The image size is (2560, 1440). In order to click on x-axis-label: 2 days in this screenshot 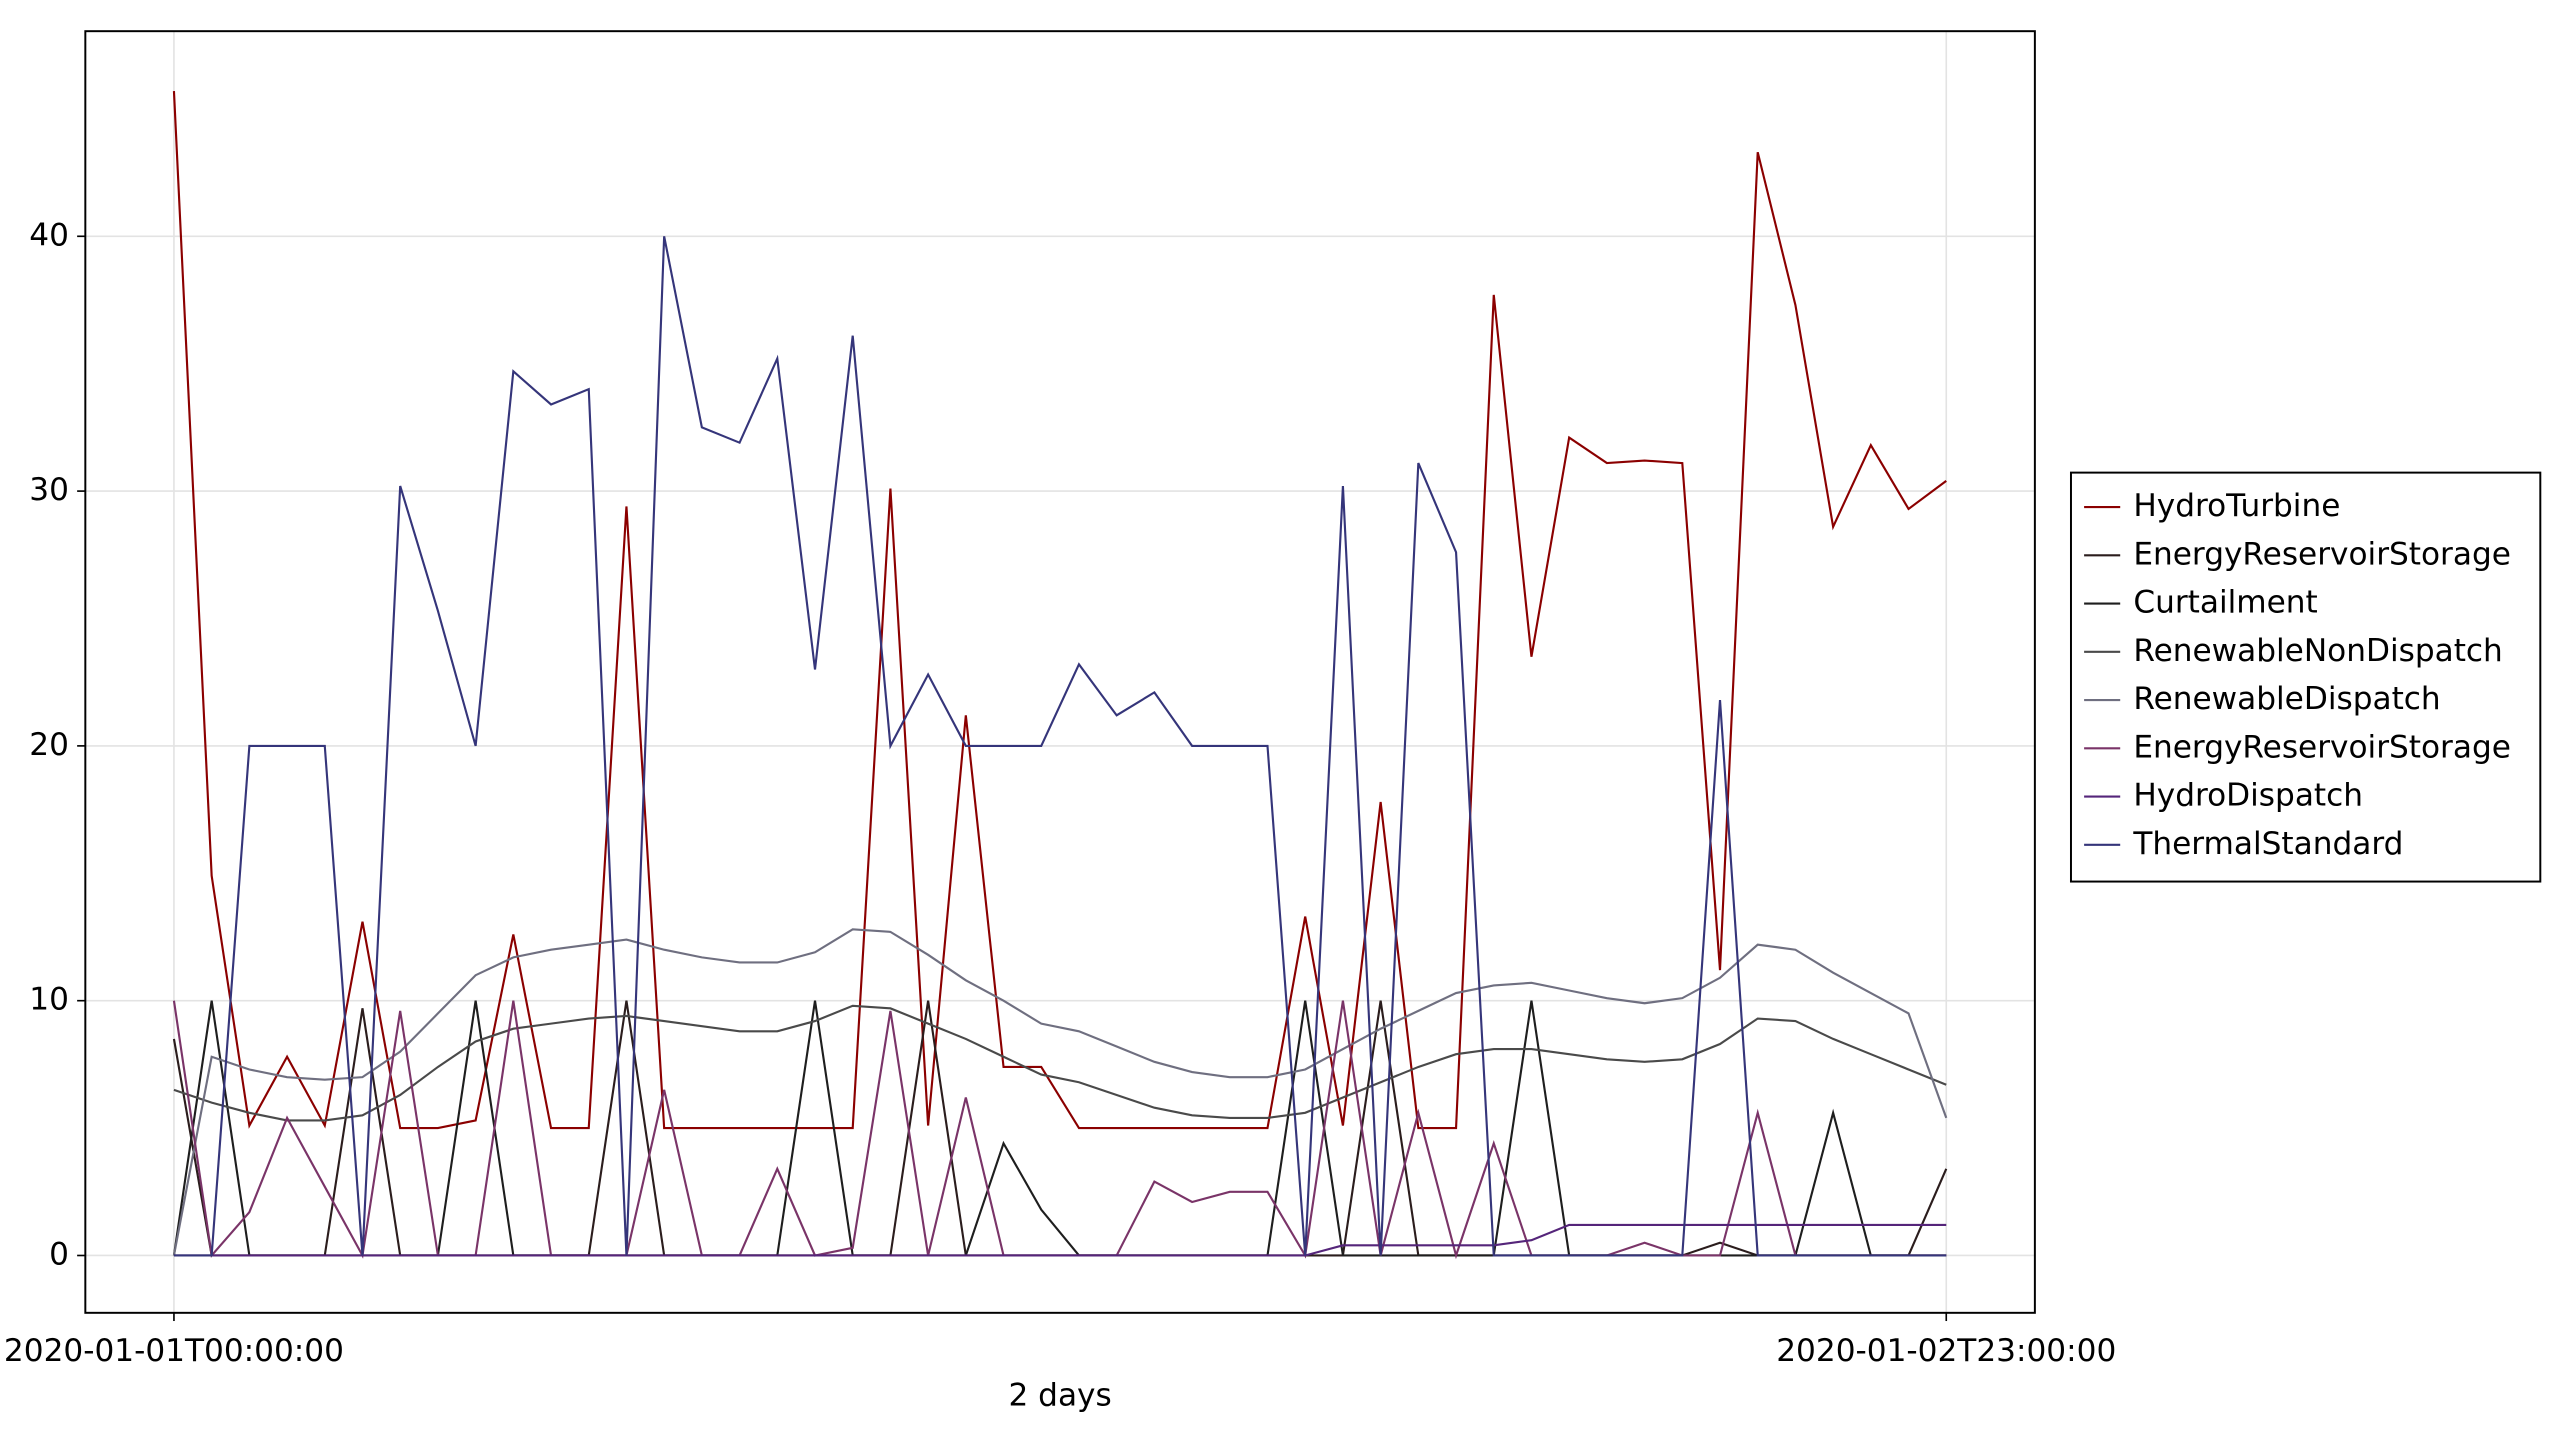, I will do `click(1059, 1396)`.